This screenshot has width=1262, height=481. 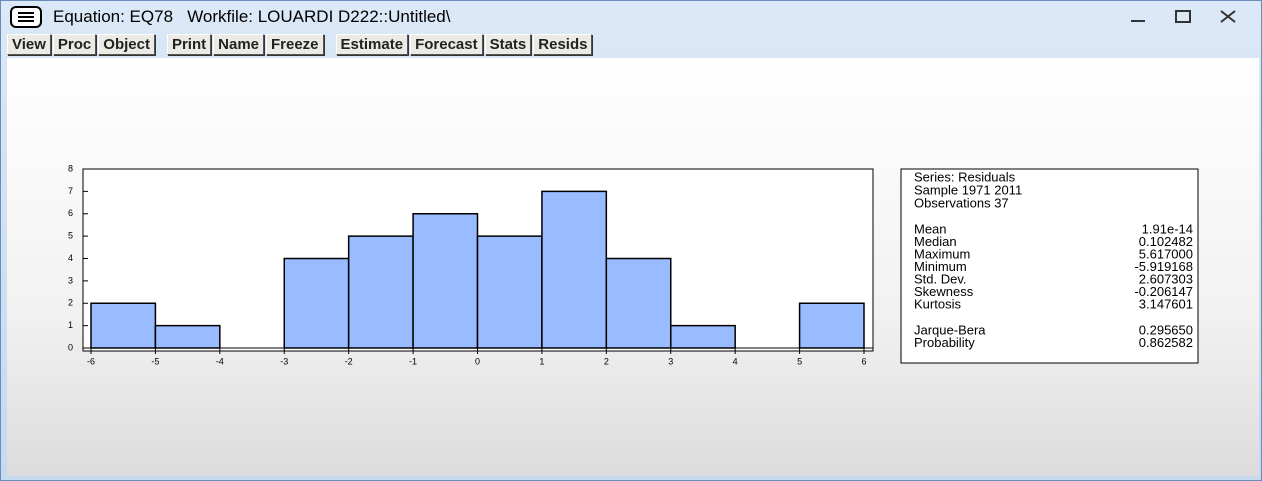 What do you see at coordinates (965, 176) in the screenshot?
I see `stats-header: Series: Residuals` at bounding box center [965, 176].